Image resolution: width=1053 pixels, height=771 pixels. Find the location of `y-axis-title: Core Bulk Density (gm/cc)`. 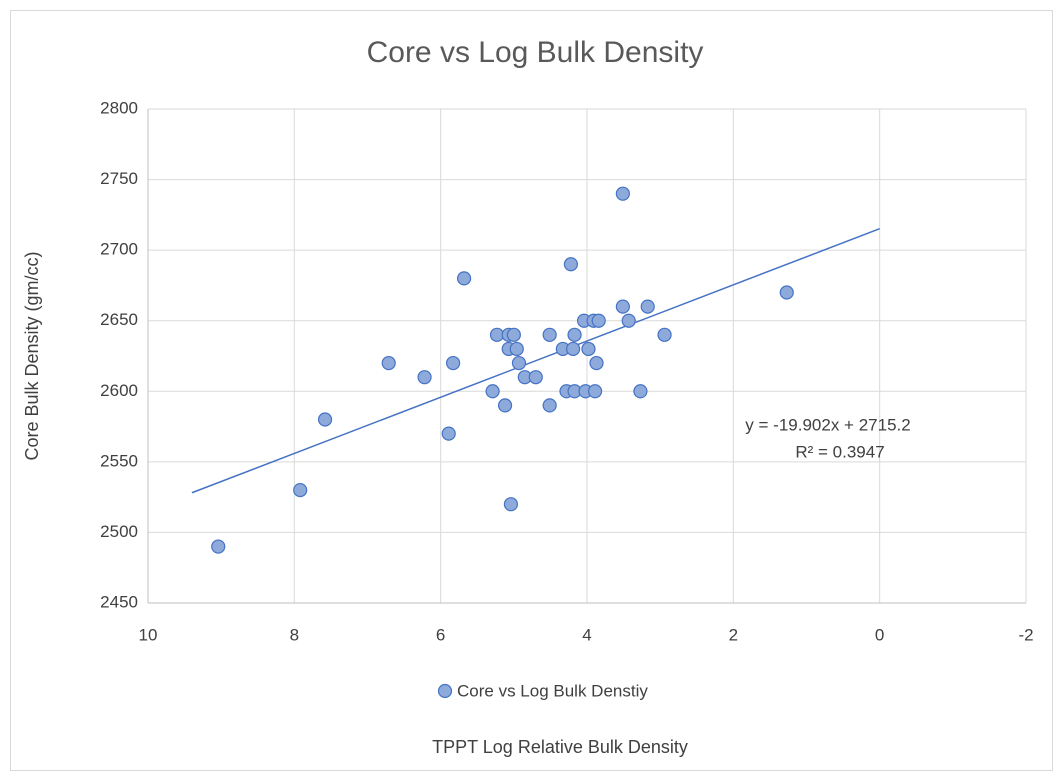

y-axis-title: Core Bulk Density (gm/cc) is located at coordinates (32, 355).